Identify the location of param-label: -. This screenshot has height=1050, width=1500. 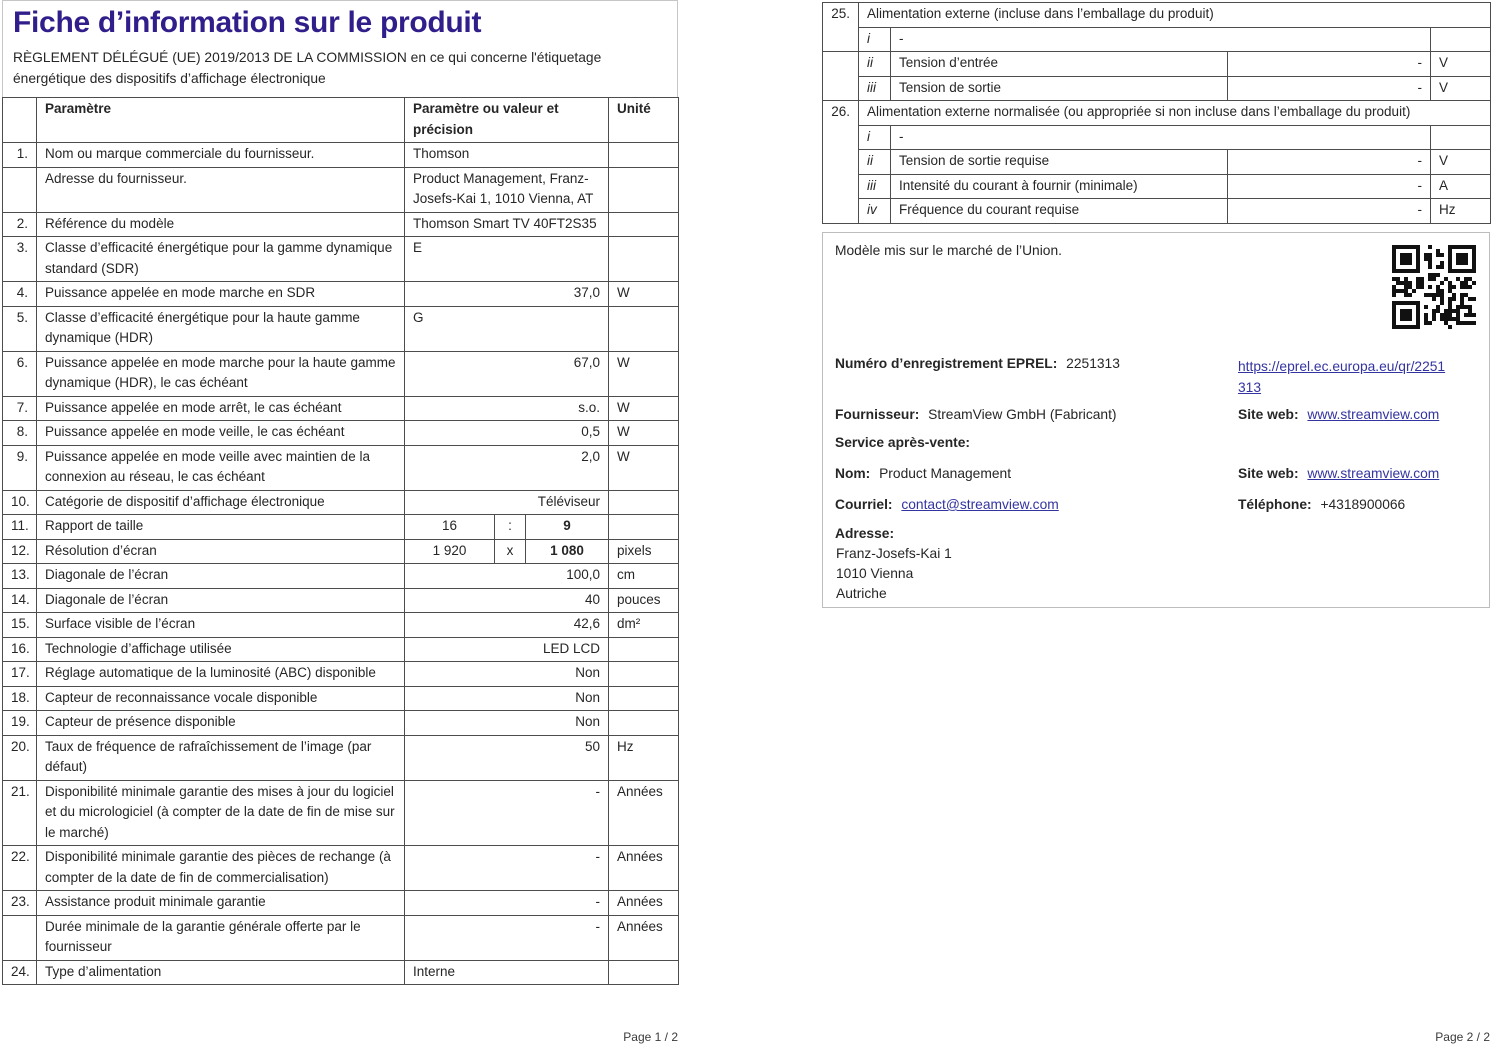
(1160, 39).